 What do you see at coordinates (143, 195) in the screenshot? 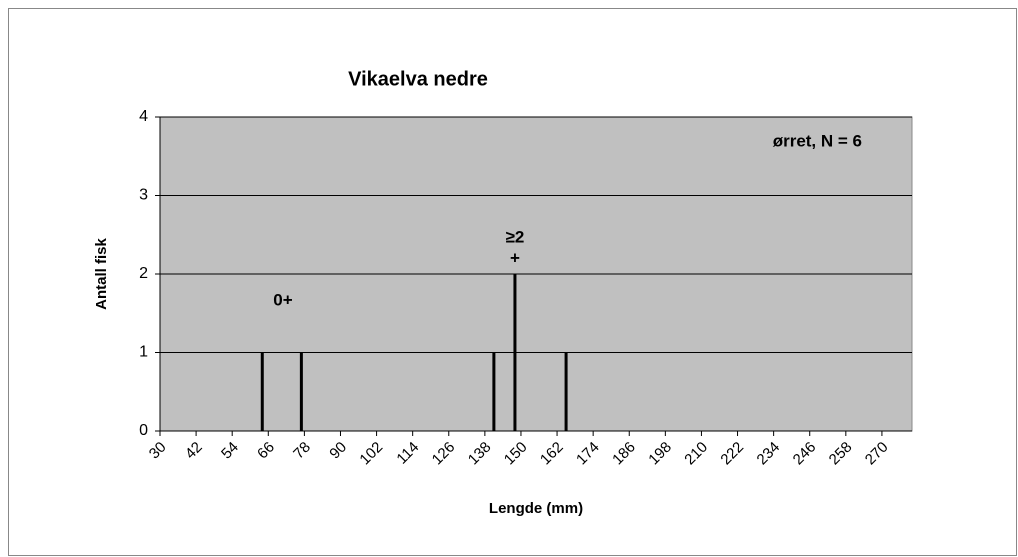
I see `y-tick-label: 3` at bounding box center [143, 195].